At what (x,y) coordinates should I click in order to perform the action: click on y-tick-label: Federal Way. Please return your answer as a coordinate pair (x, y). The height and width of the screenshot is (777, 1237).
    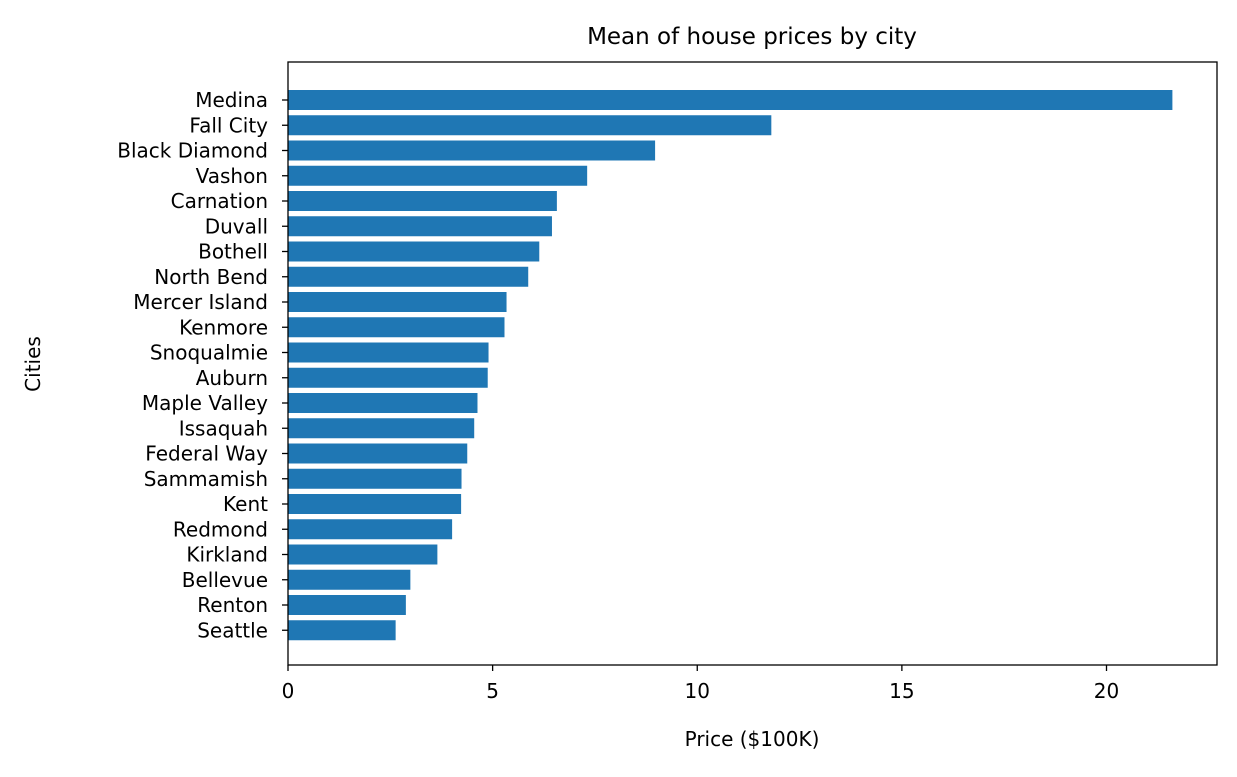
    Looking at the image, I should click on (206, 454).